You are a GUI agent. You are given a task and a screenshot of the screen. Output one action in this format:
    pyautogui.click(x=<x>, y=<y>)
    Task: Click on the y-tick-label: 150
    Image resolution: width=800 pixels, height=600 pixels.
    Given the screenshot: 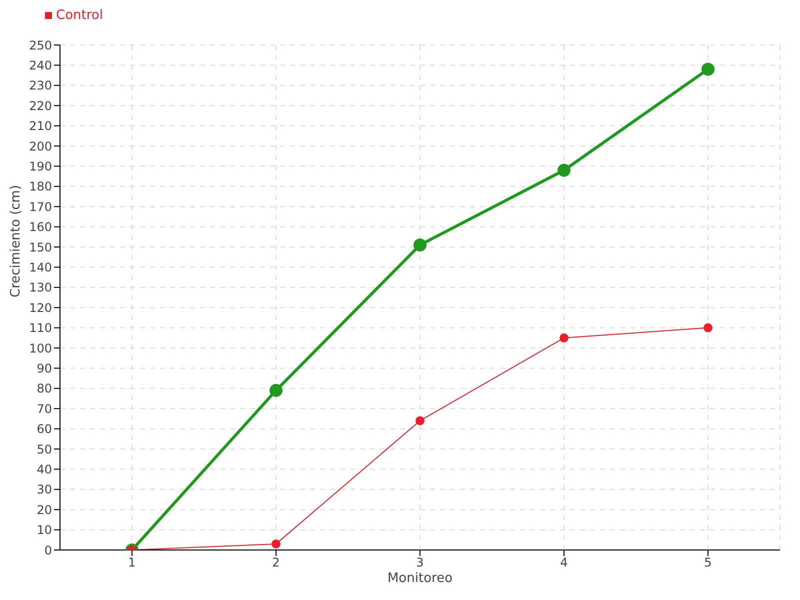 What is the action you would take?
    pyautogui.click(x=40, y=247)
    